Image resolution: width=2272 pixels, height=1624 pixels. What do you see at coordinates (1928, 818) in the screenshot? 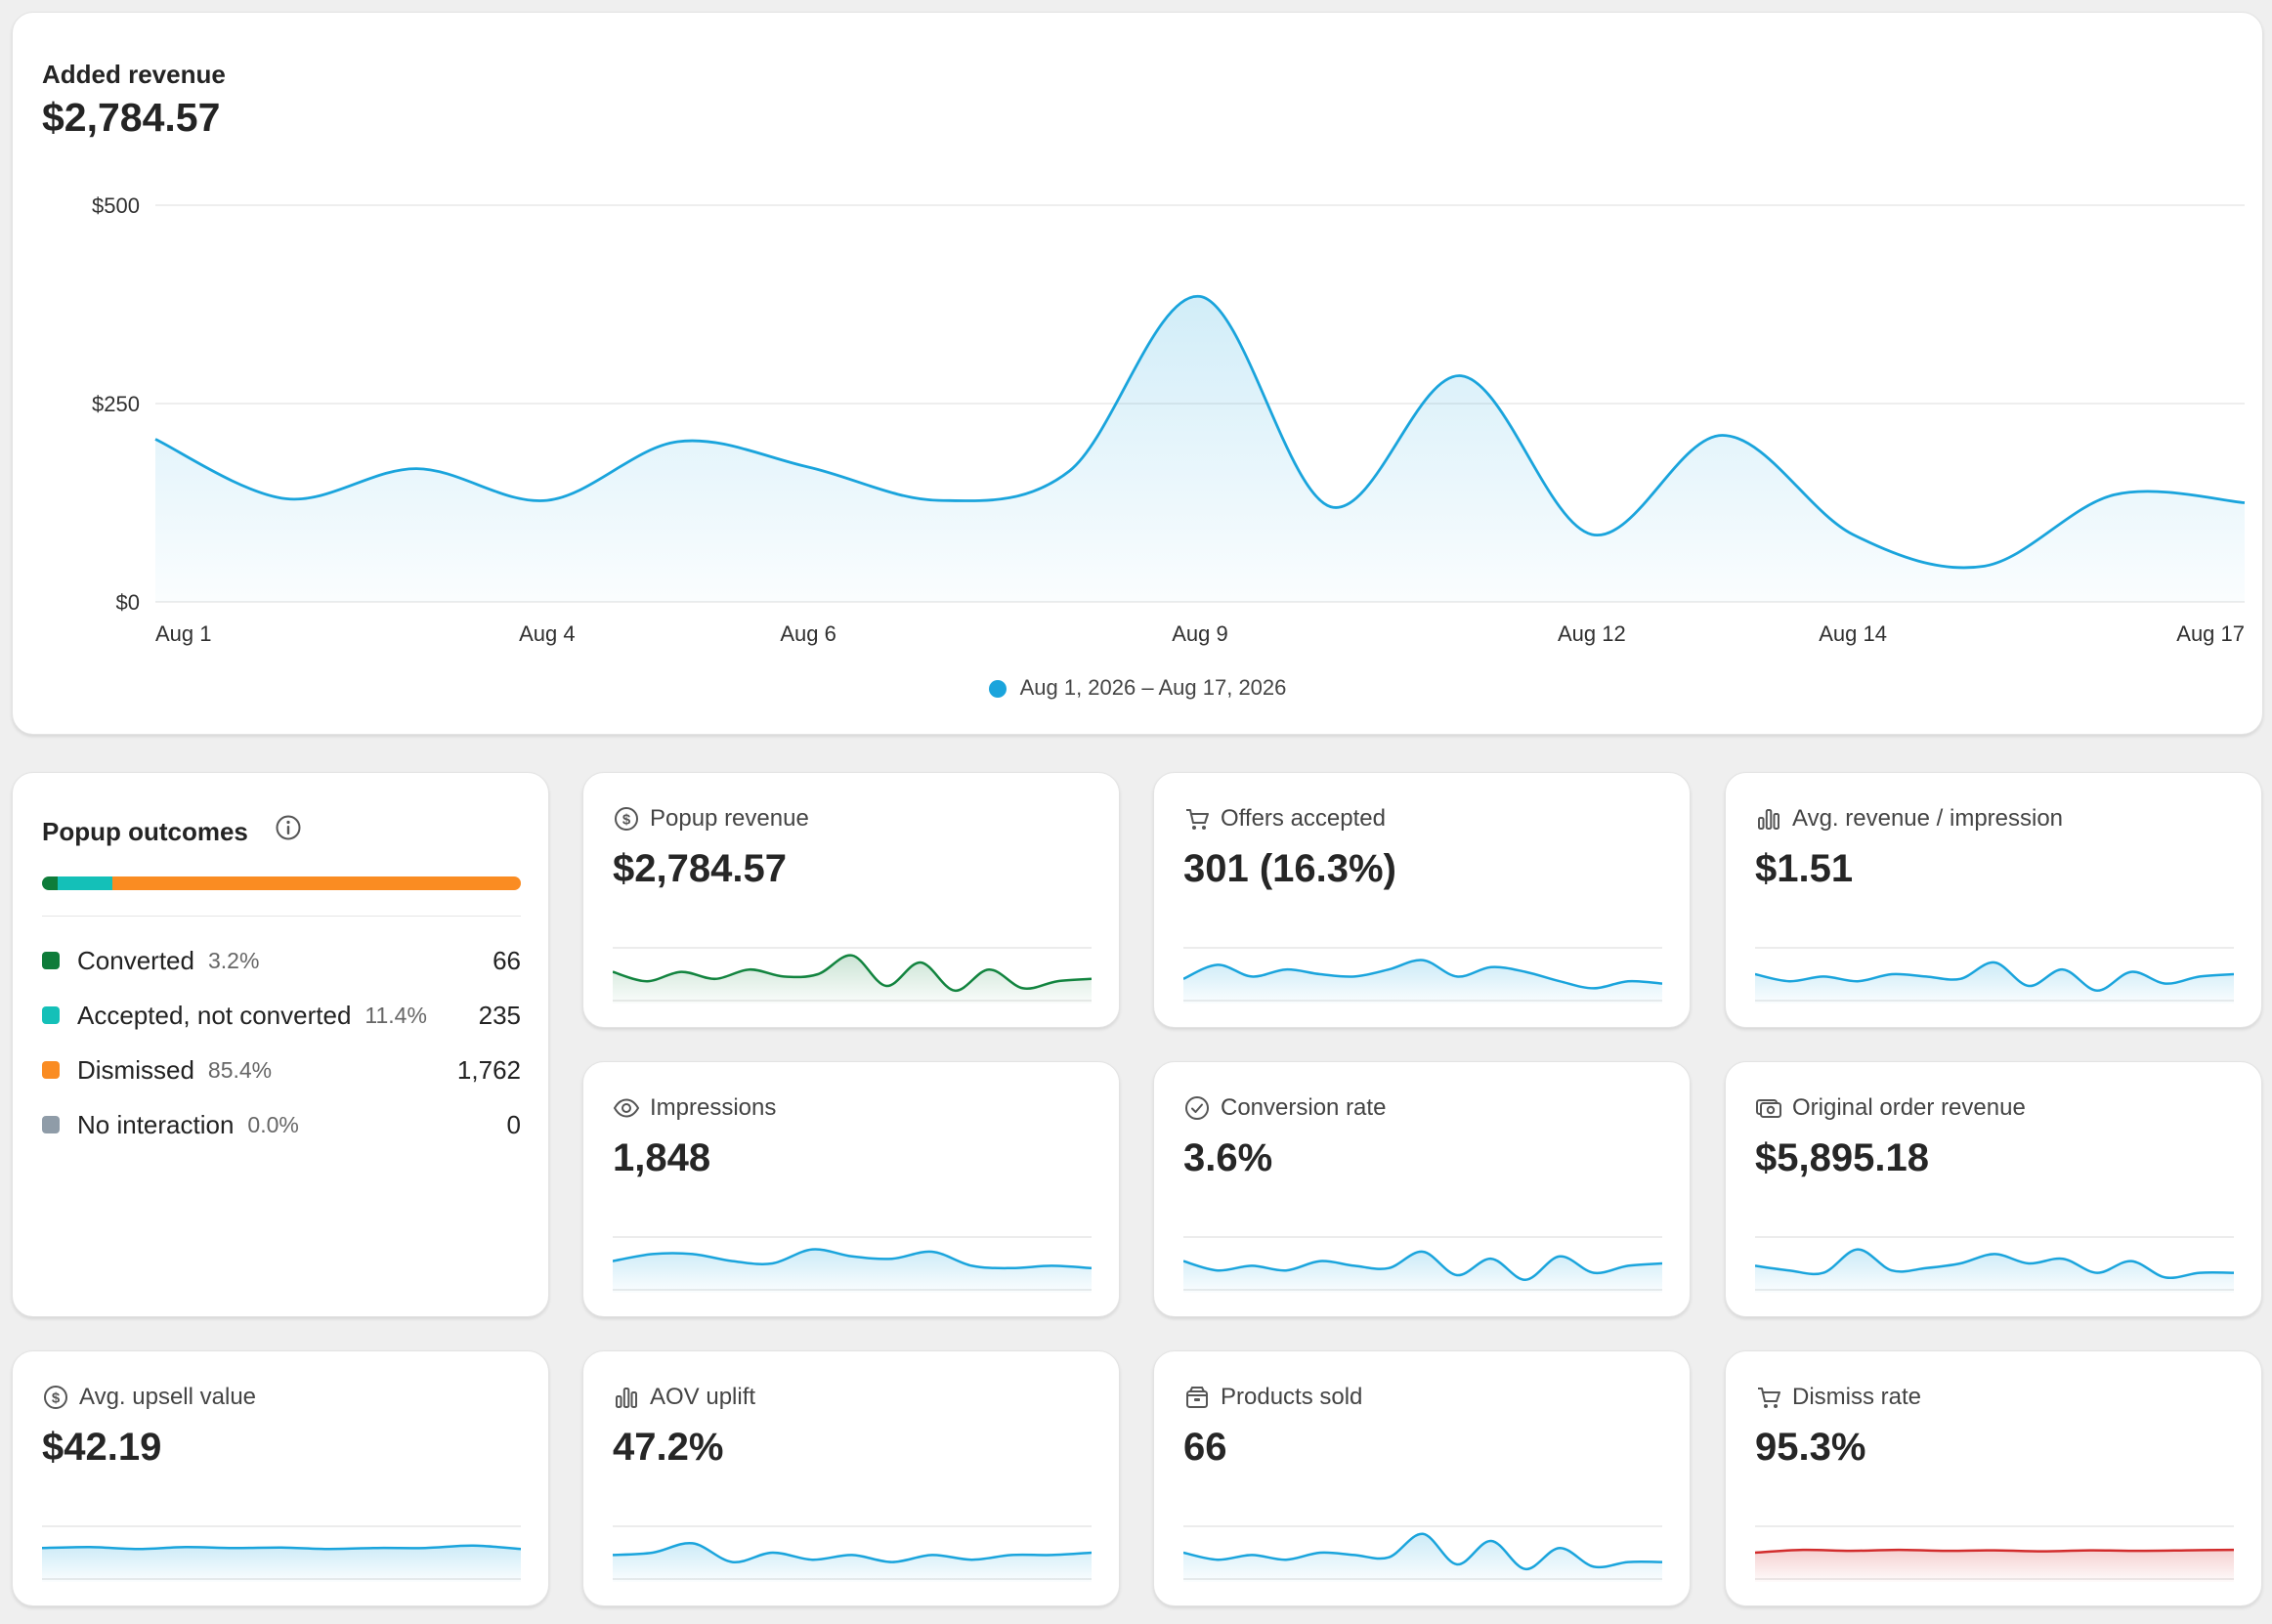
I see `metric-label: Avg. revenue / impression` at bounding box center [1928, 818].